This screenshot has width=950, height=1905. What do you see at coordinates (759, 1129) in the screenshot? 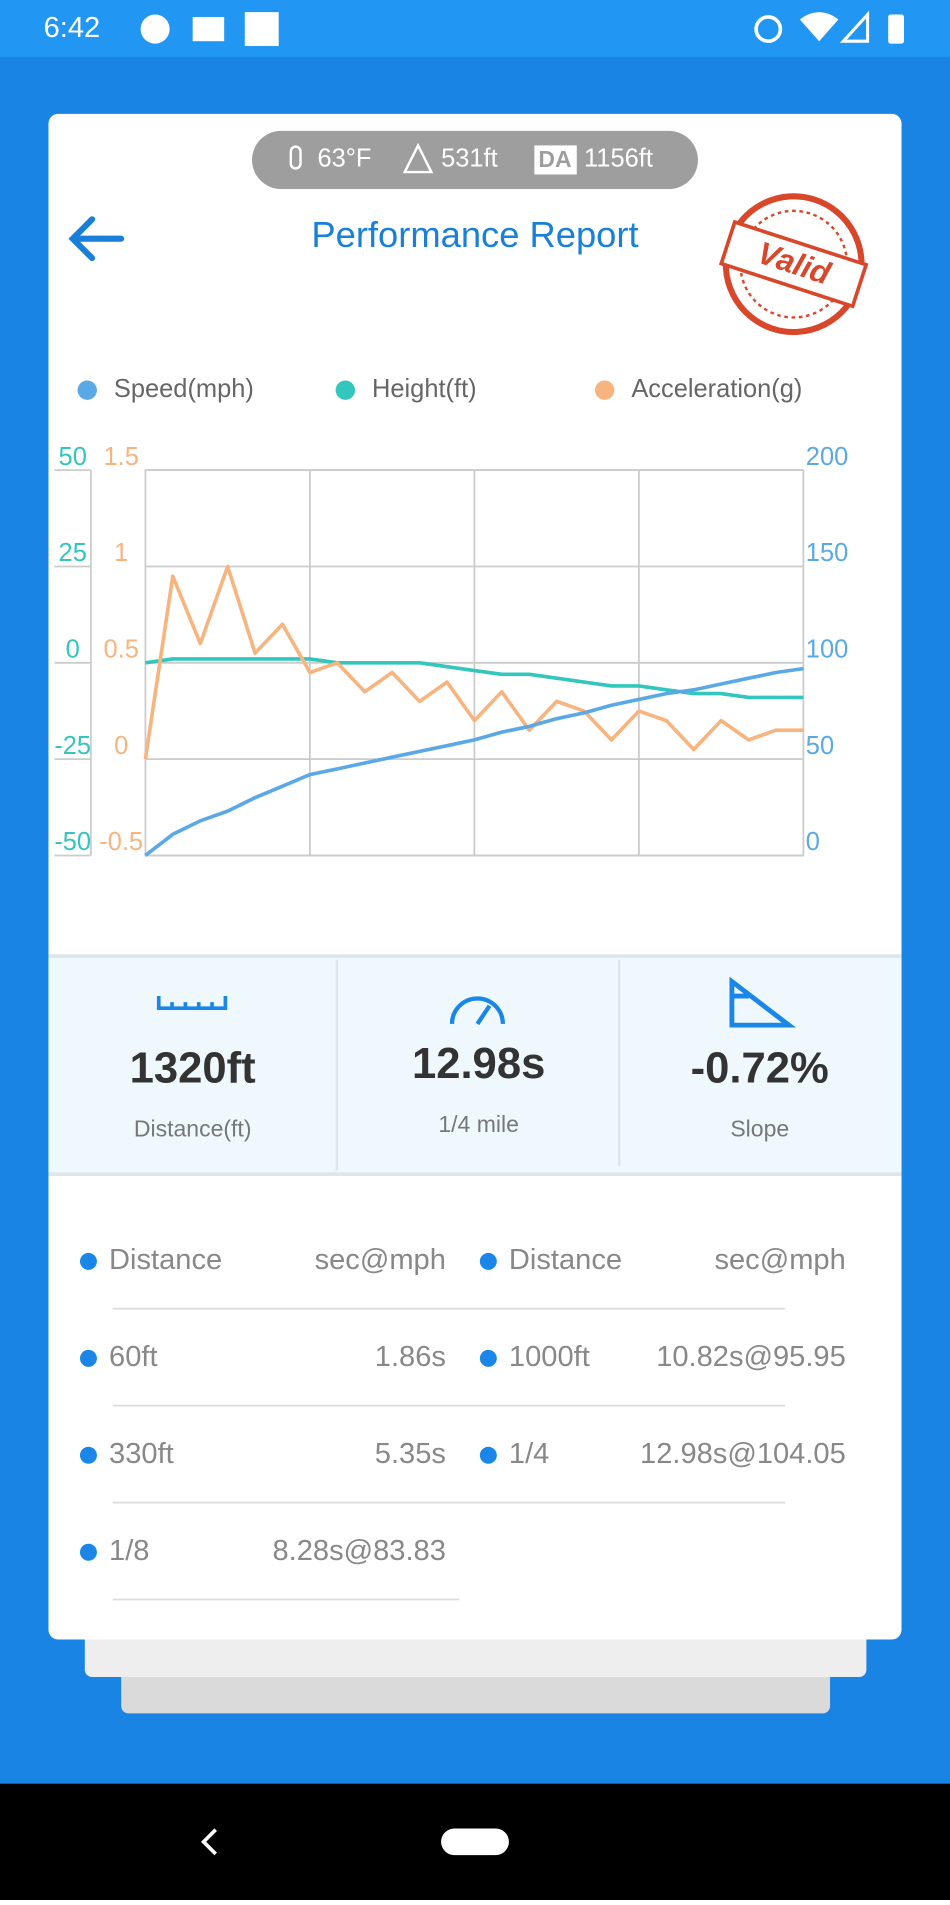
I see `stat-label: Slope` at bounding box center [759, 1129].